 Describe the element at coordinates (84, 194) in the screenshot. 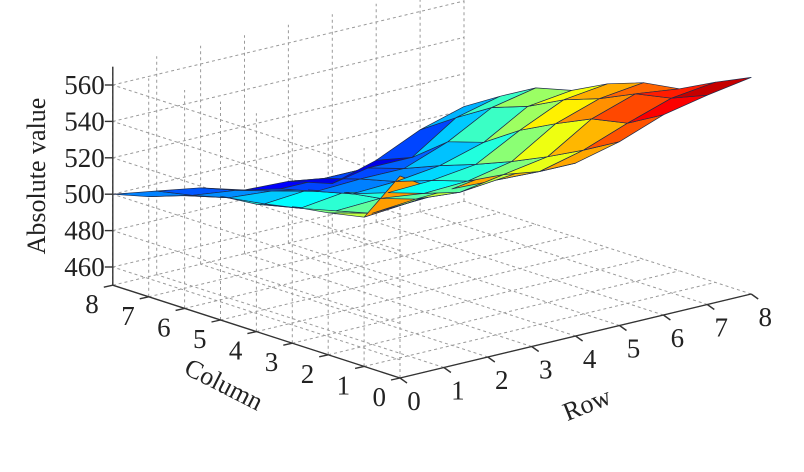

I see `z-tick-label: 500` at that location.